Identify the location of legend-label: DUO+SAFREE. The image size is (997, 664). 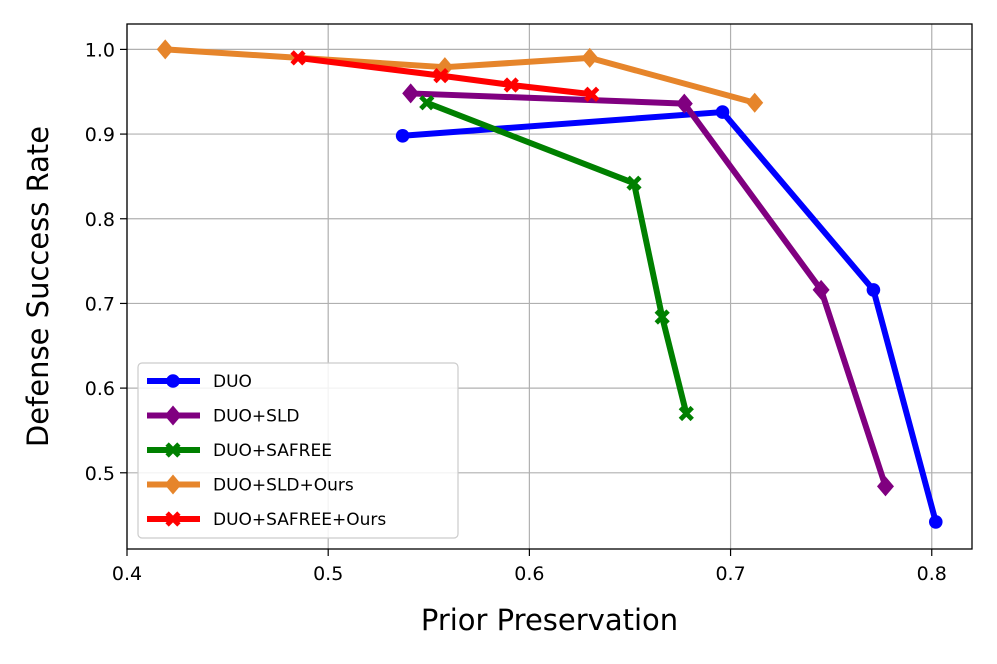
(272, 451).